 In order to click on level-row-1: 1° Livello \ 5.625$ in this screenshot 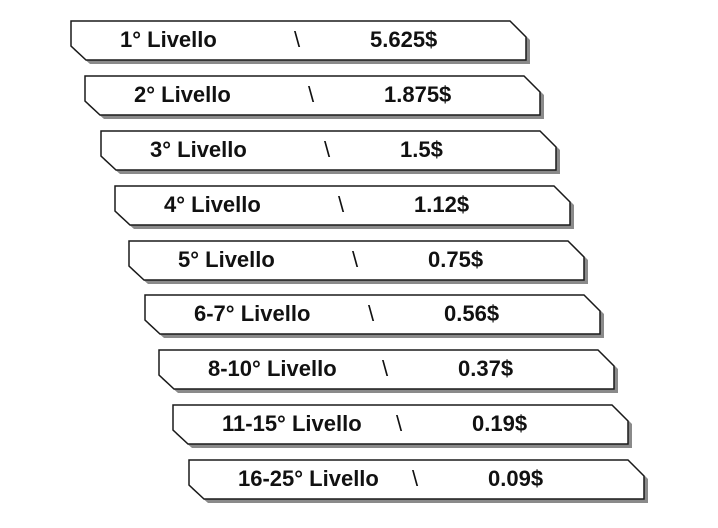, I will do `click(300, 42)`.